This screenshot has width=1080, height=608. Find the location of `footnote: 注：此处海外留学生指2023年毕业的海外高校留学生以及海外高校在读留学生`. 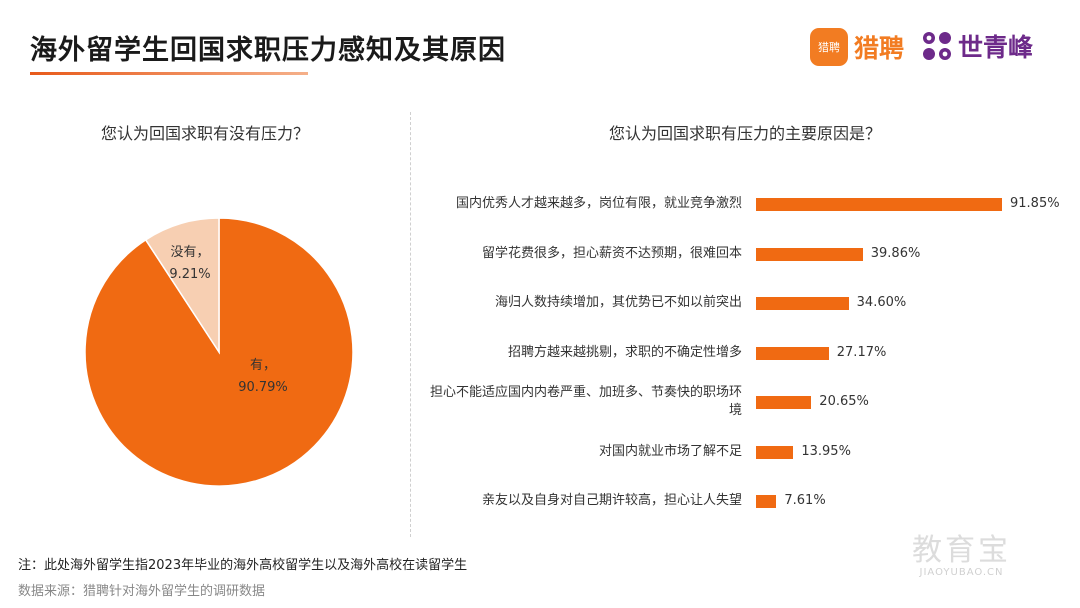

footnote: 注：此处海外留学生指2023年毕业的海外高校留学生以及海外高校在读留学生 is located at coordinates (243, 565).